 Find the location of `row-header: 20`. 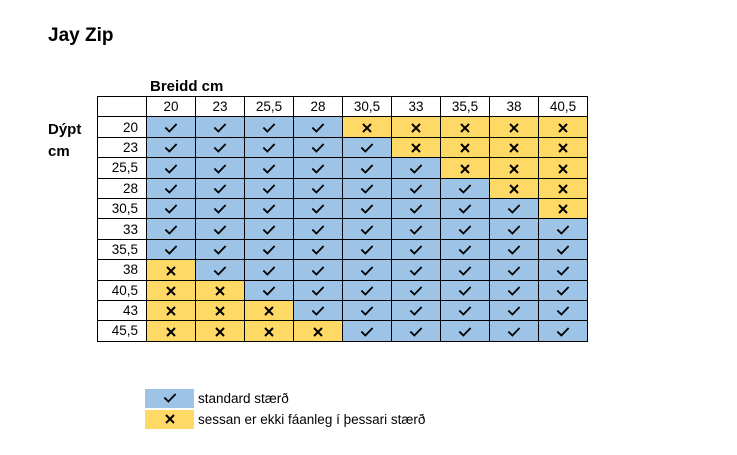

row-header: 20 is located at coordinates (122, 127).